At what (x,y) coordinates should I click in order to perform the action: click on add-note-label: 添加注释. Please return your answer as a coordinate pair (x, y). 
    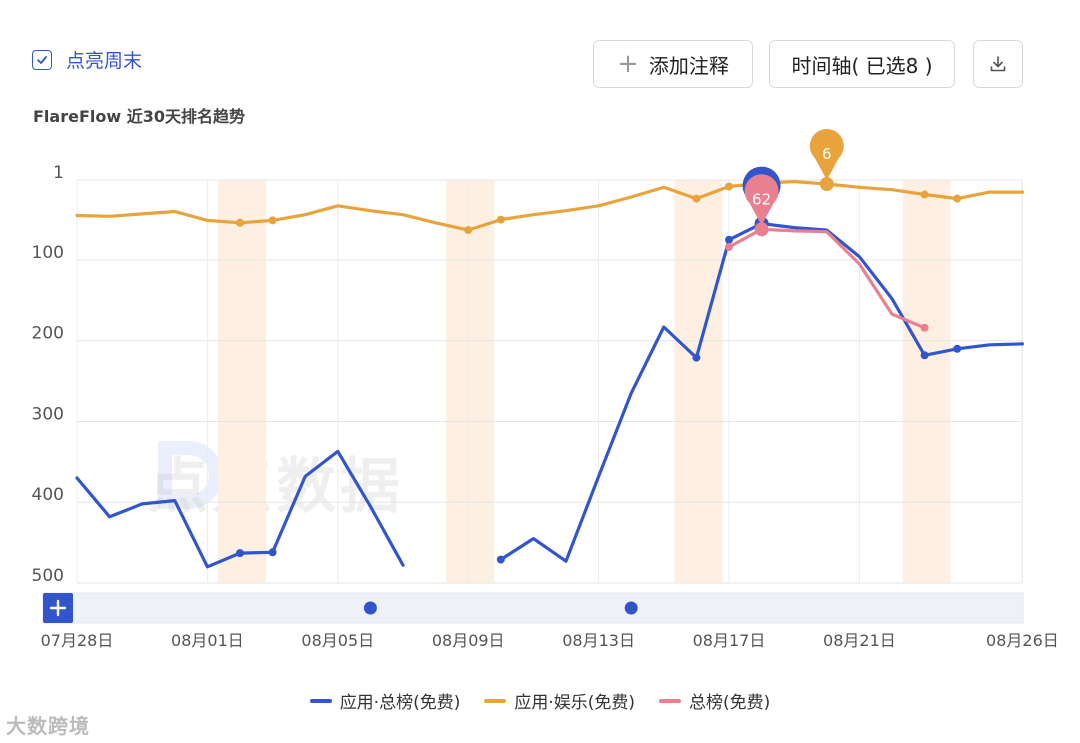
    Looking at the image, I should click on (688, 65).